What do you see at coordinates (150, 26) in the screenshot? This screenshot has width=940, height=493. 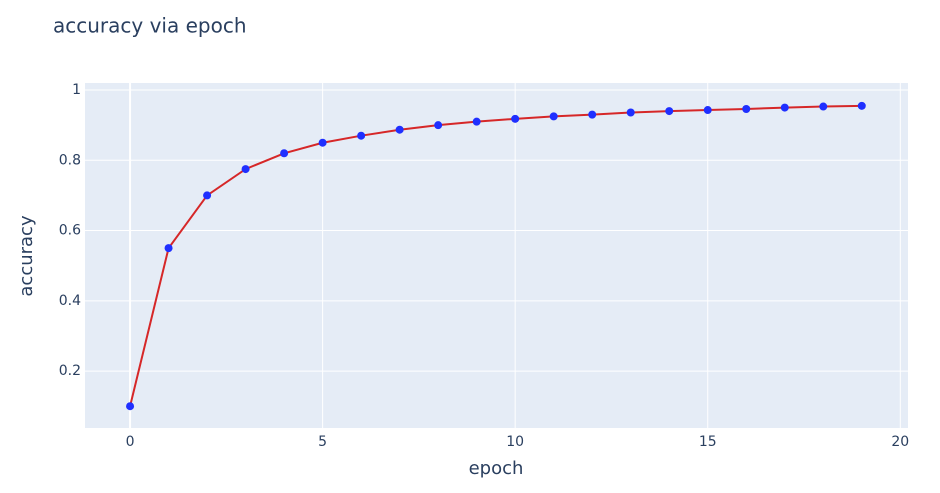 I see `chart-title: accuracy via epoch` at bounding box center [150, 26].